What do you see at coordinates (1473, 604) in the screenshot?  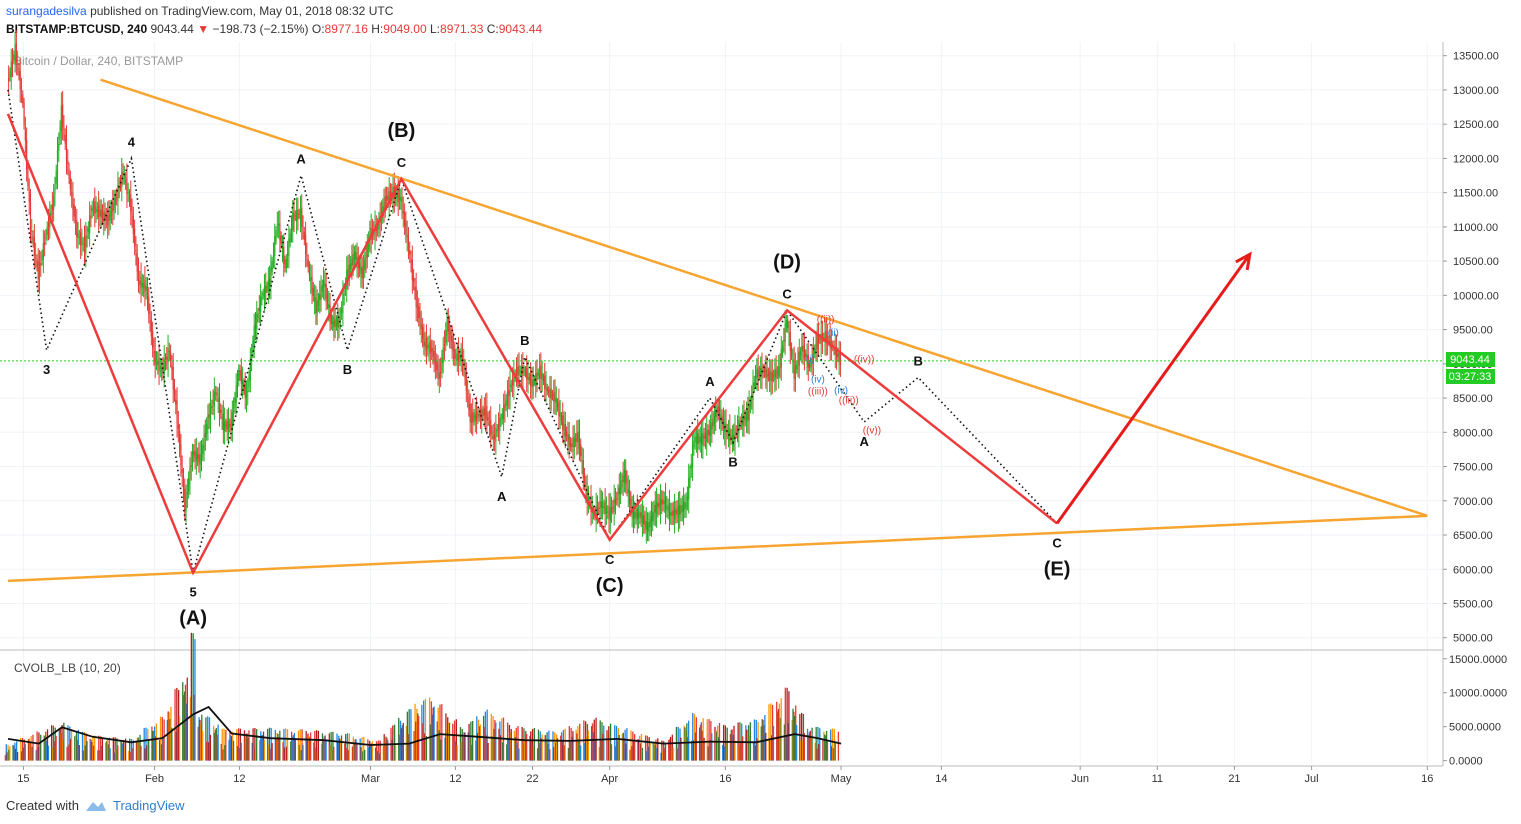 I see `price-tick-label: 5500.00` at bounding box center [1473, 604].